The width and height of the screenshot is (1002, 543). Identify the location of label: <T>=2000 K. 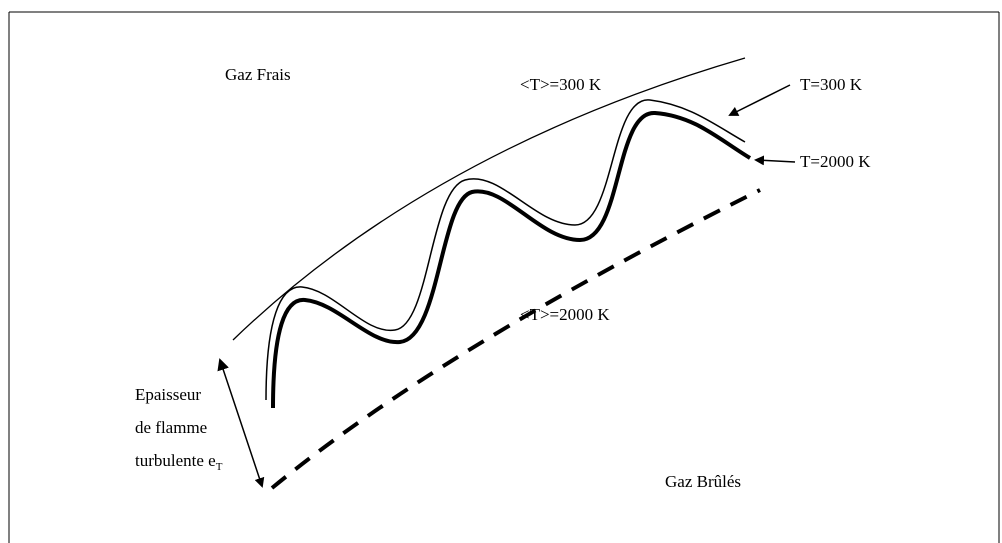
(565, 314).